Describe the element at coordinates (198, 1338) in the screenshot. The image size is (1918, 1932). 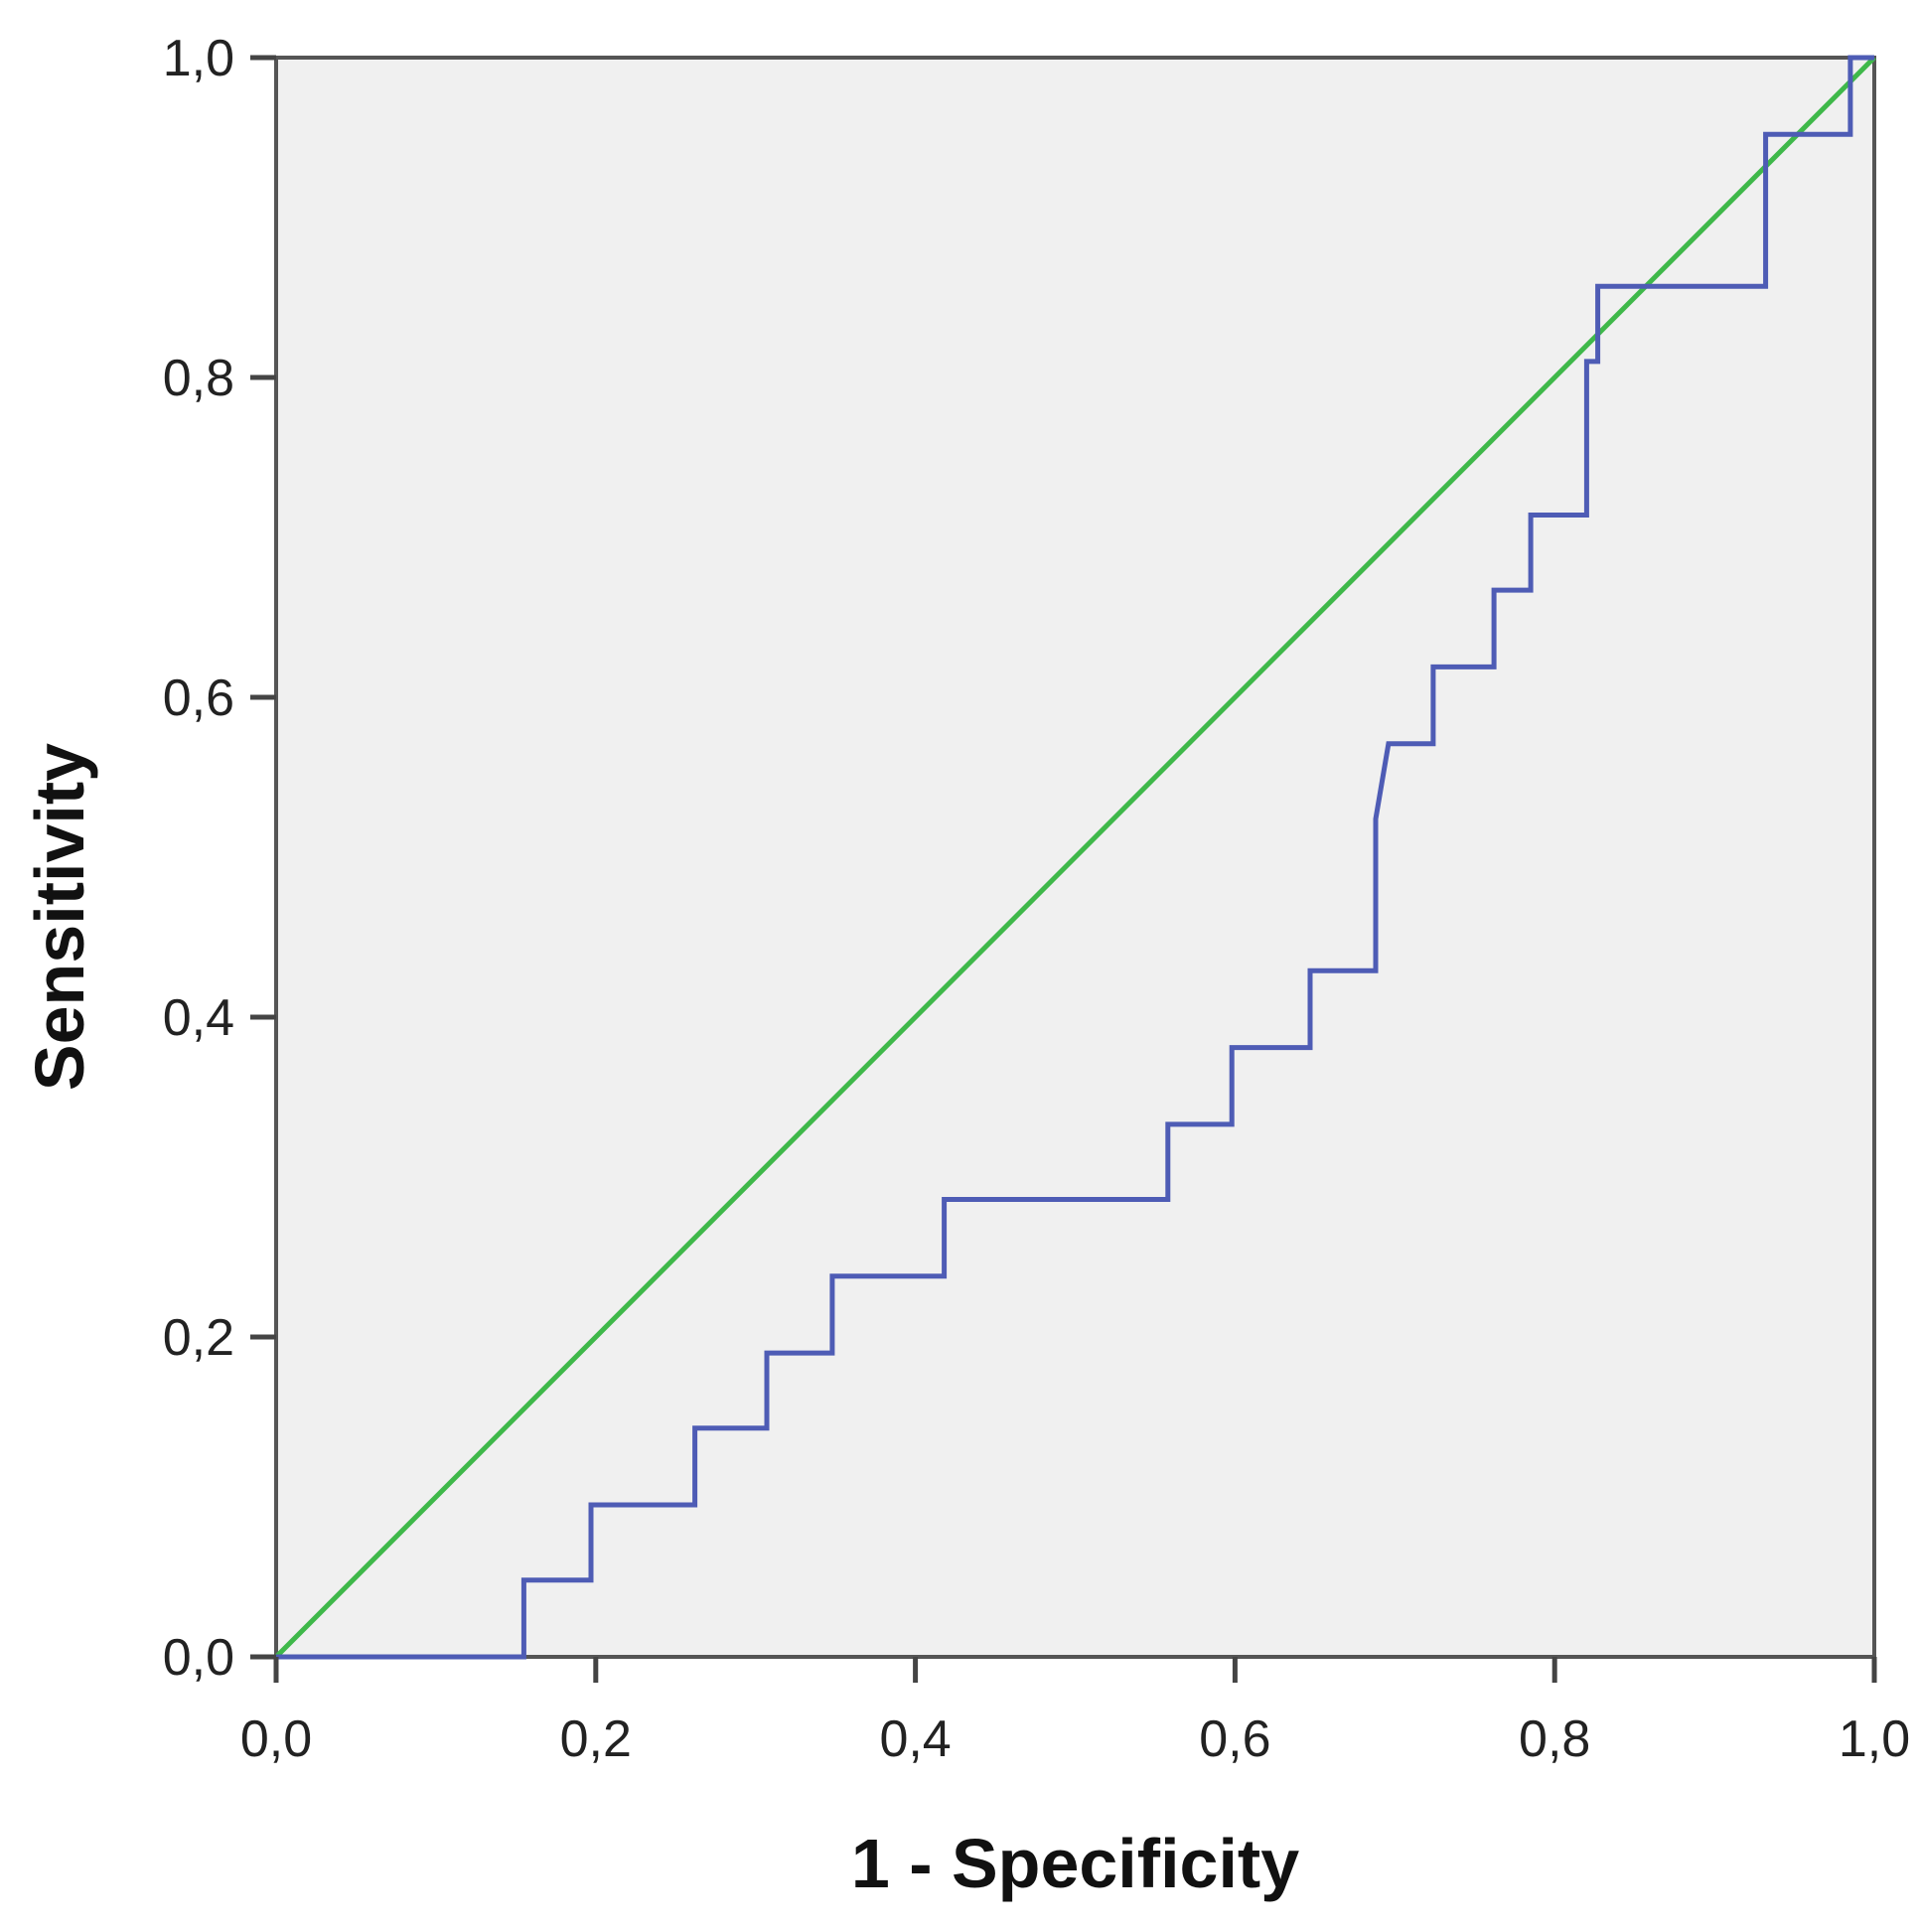
I see `y-tick-label: 0,2` at that location.